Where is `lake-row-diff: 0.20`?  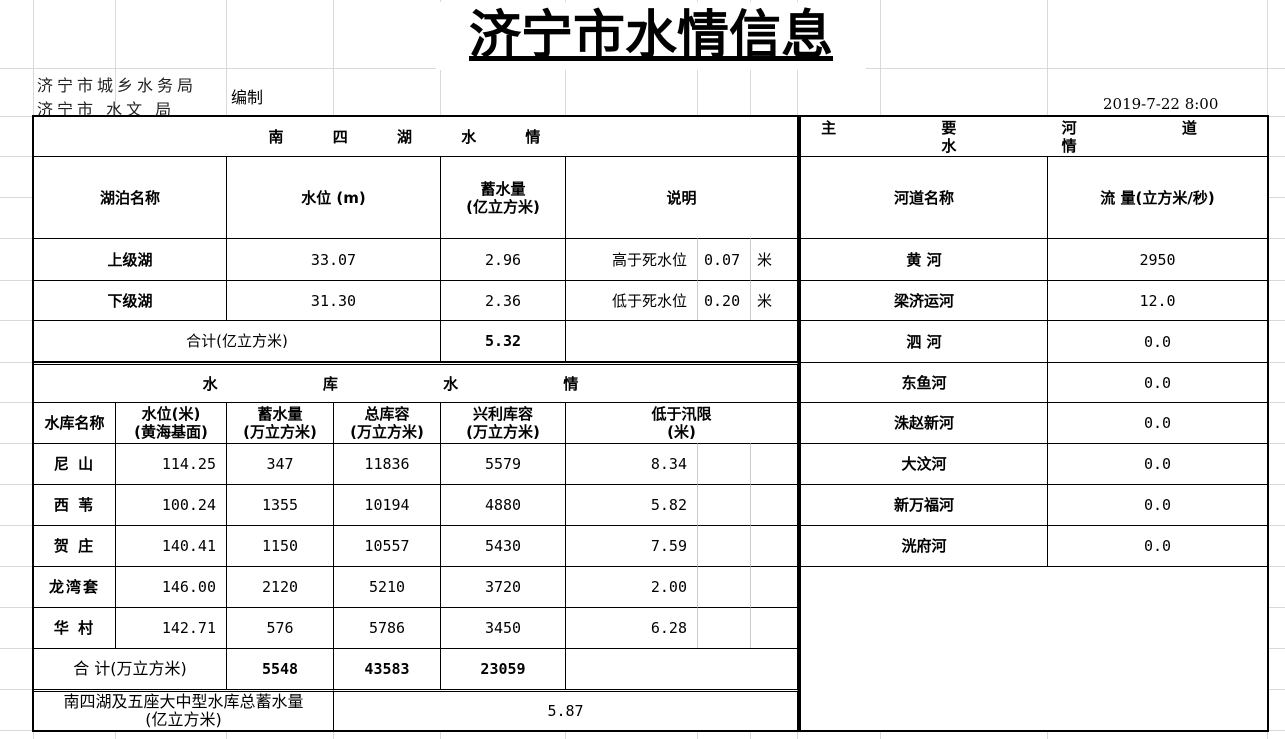
lake-row-diff: 0.20 is located at coordinates (724, 300).